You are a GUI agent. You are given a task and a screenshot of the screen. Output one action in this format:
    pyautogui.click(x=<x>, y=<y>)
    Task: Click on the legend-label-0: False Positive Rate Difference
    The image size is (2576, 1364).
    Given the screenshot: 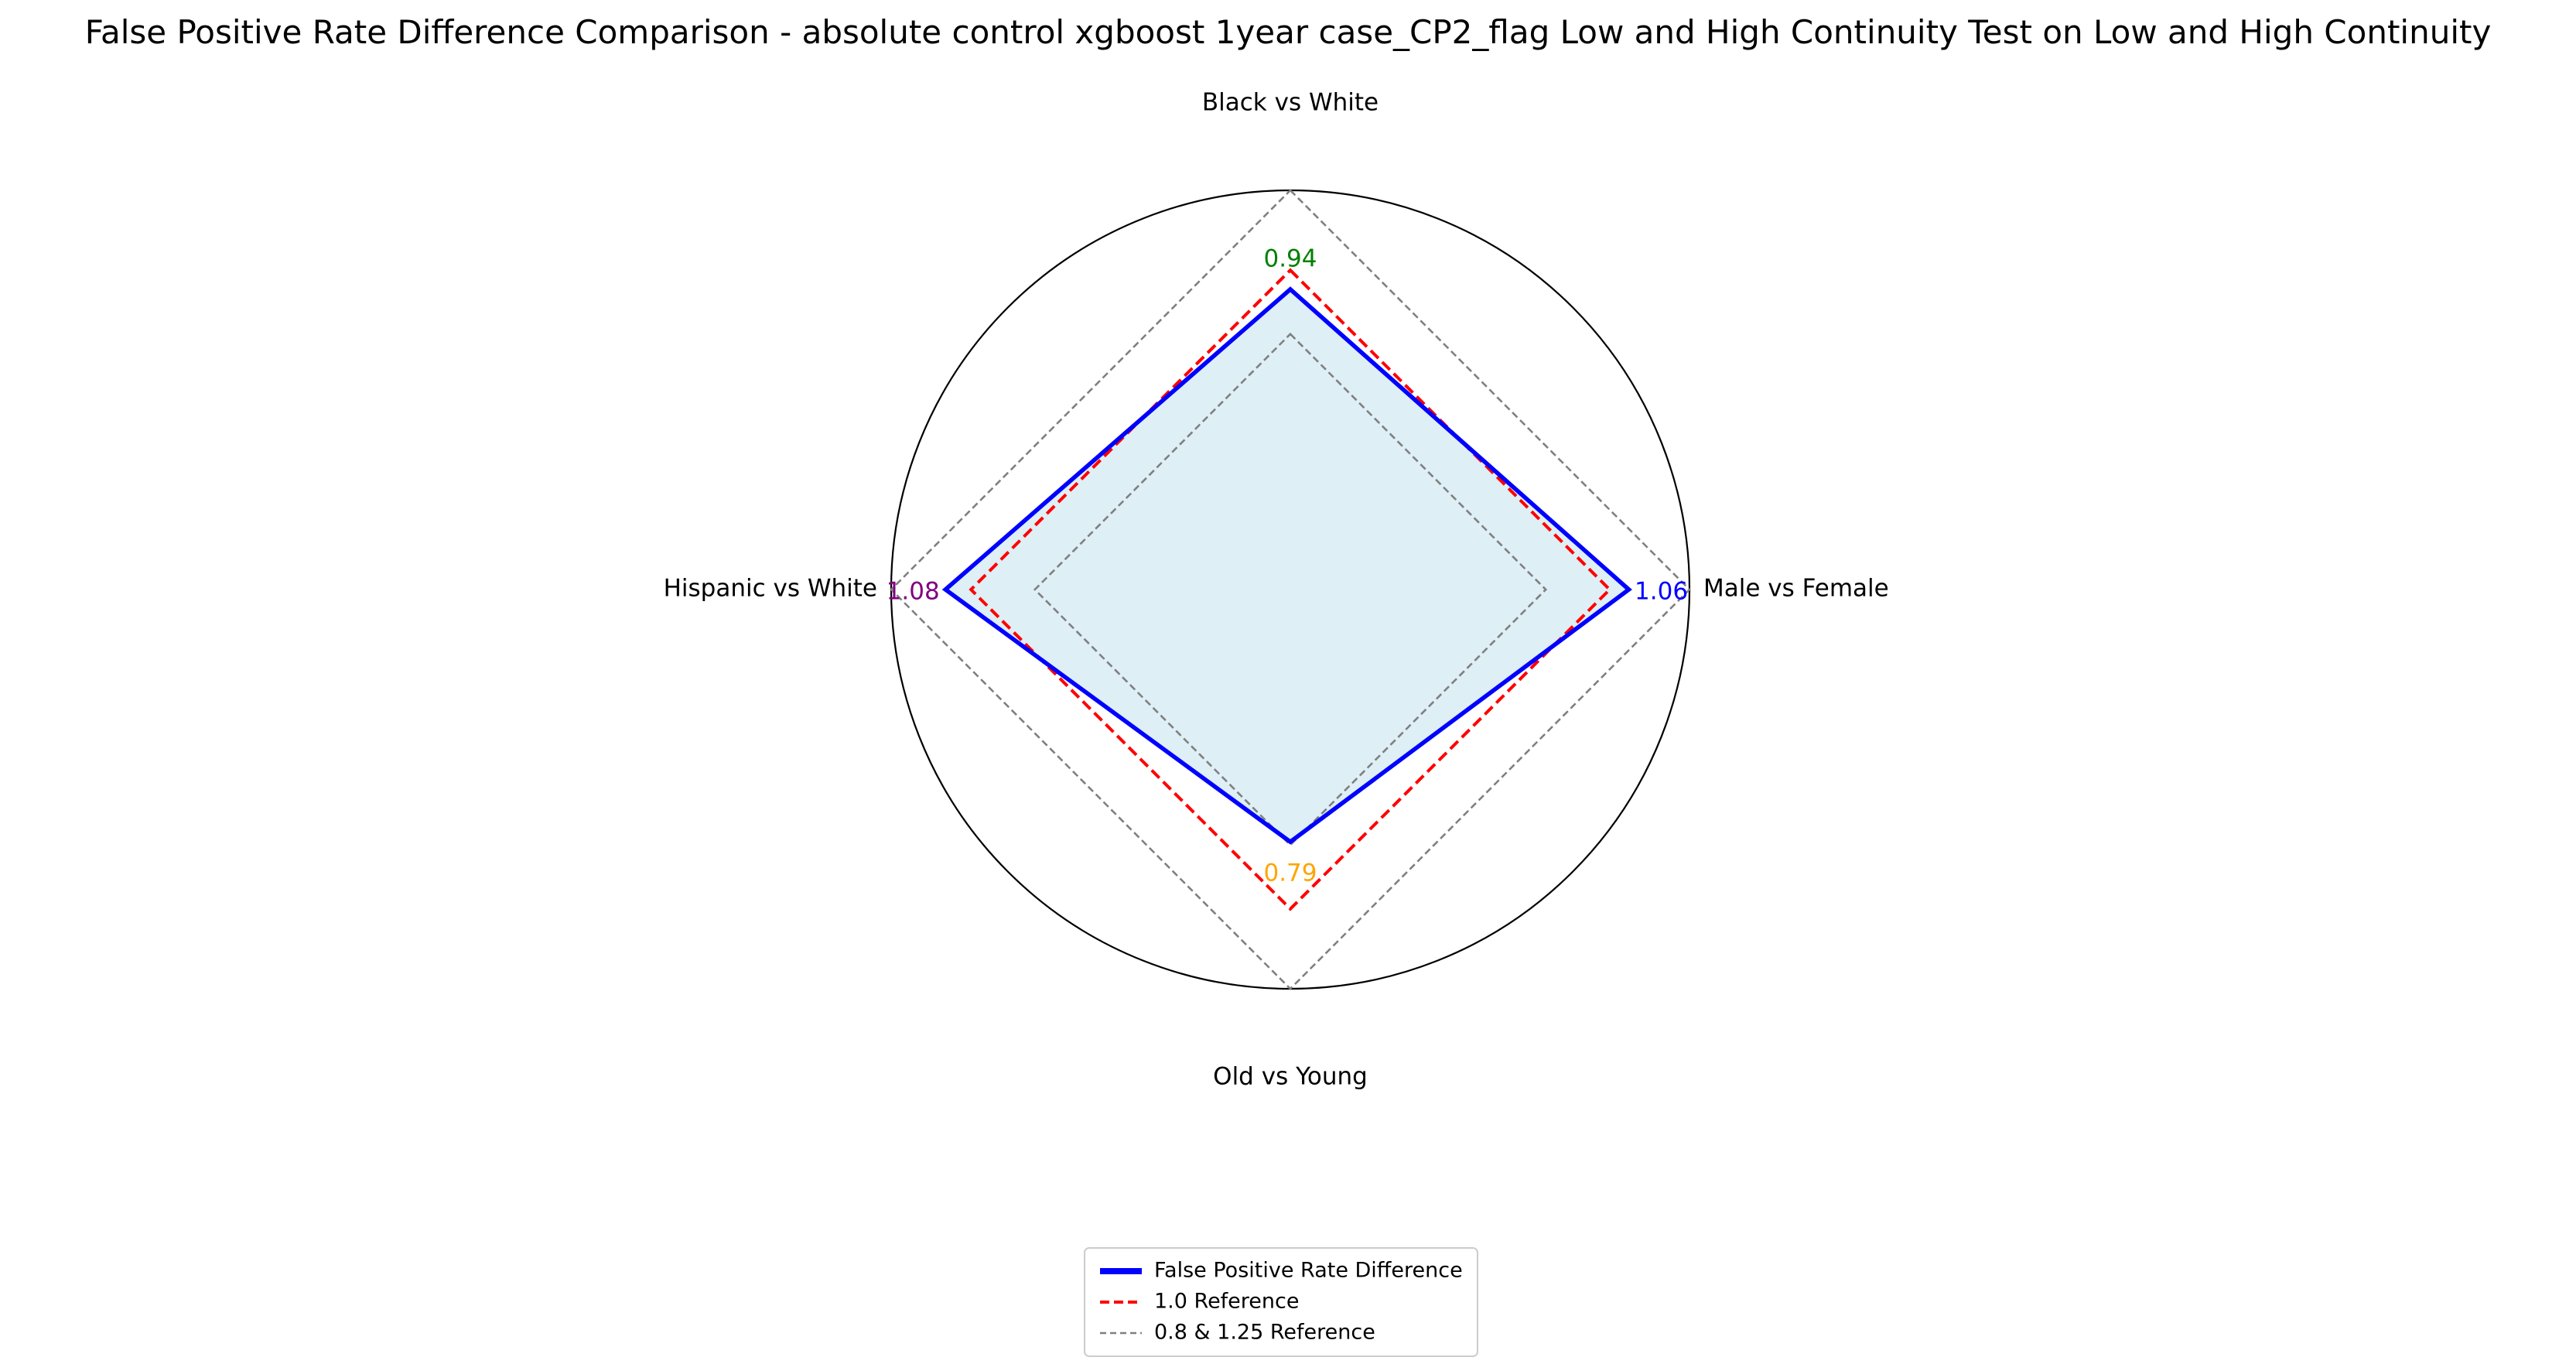 What is the action you would take?
    pyautogui.click(x=1308, y=1271)
    